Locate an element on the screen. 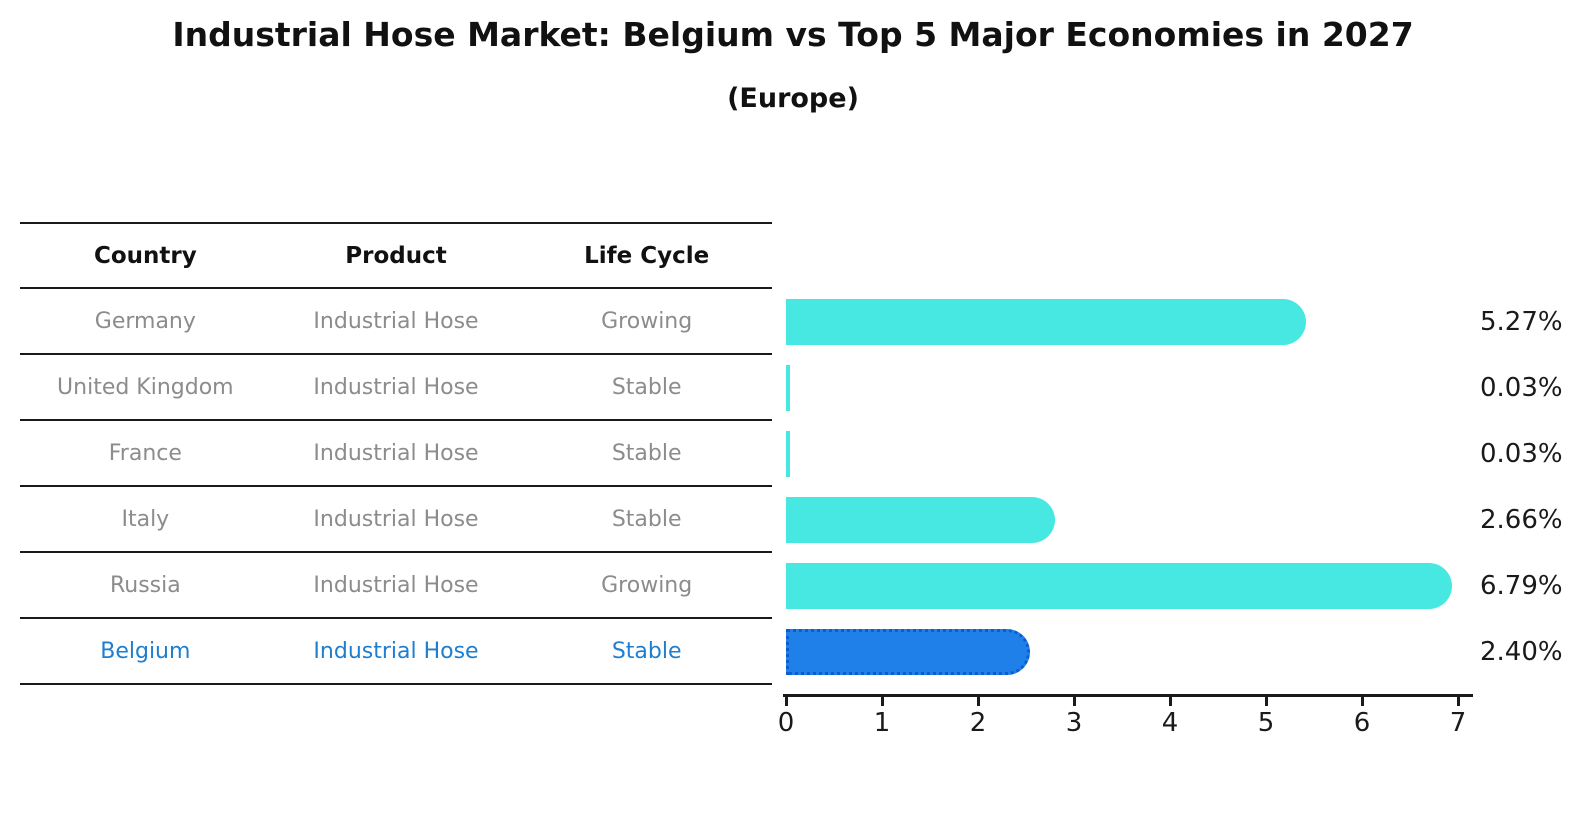  x-axis-tick-label: 2 is located at coordinates (978, 723).